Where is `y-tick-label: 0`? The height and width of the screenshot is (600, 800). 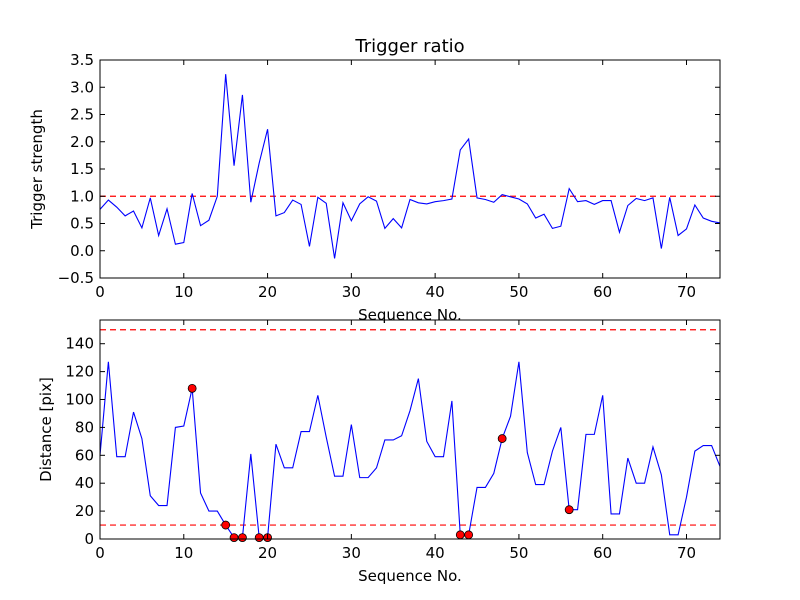 y-tick-label: 0 is located at coordinates (89, 539).